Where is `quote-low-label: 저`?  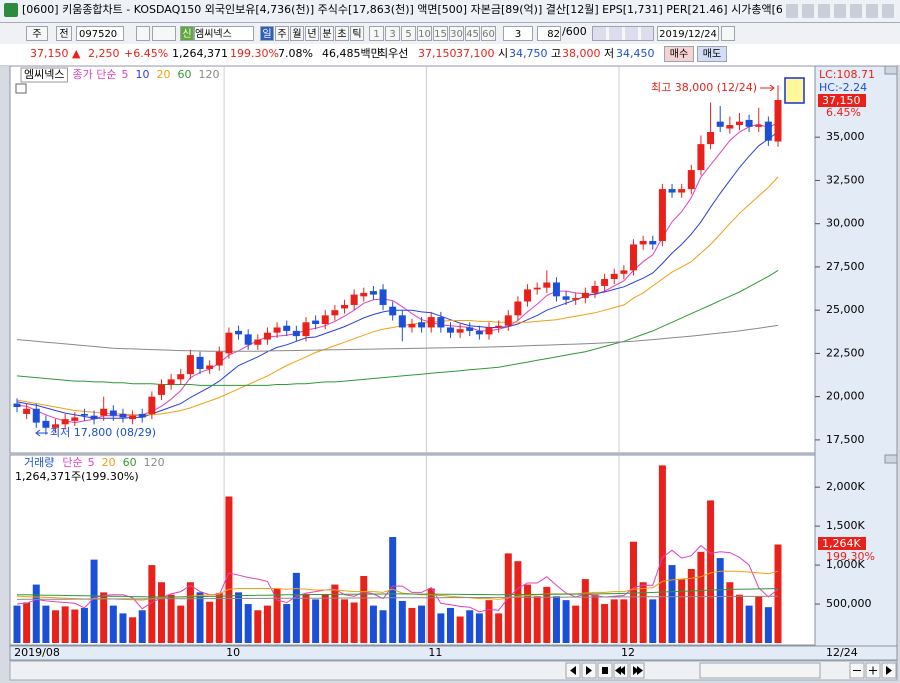
quote-low-label: 저 is located at coordinates (609, 53).